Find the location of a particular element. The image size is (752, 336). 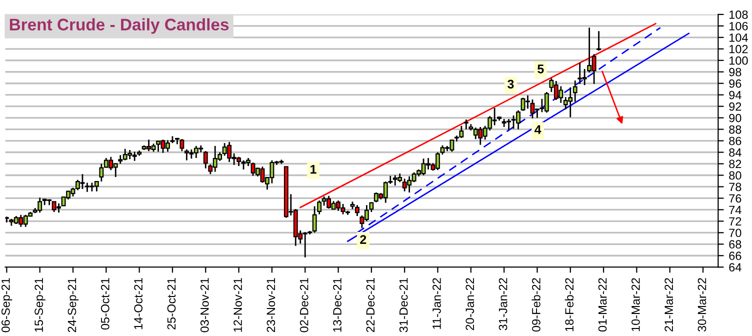

x-tick-label: 10-Mar-22 is located at coordinates (635, 305).